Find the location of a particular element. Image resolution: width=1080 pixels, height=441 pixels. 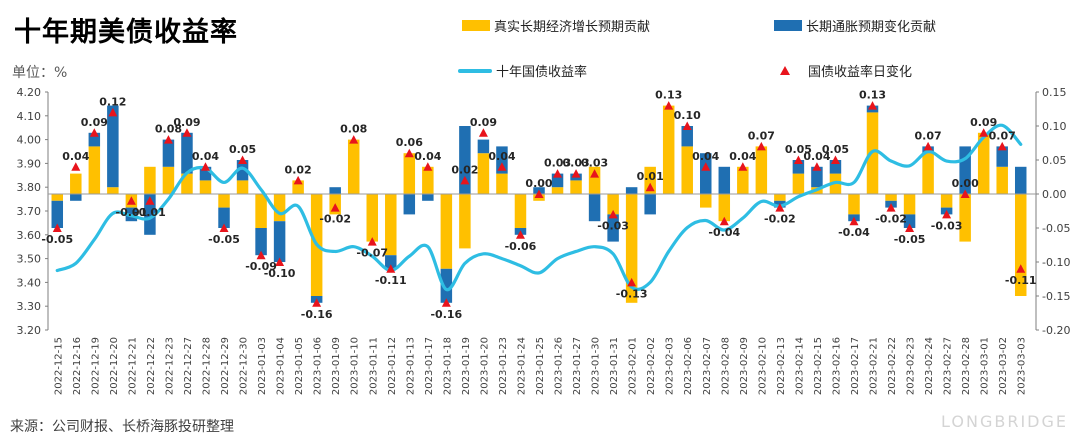

x-tick-label: 2023-03-02 is located at coordinates (1003, 366).